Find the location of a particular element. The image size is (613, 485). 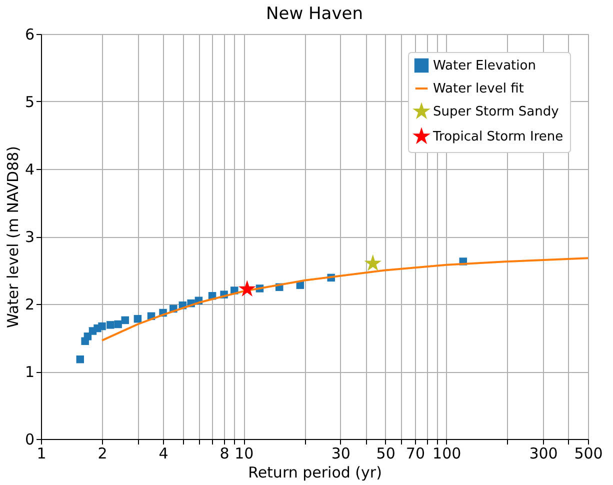

y-tick-label: 4 is located at coordinates (29, 169).